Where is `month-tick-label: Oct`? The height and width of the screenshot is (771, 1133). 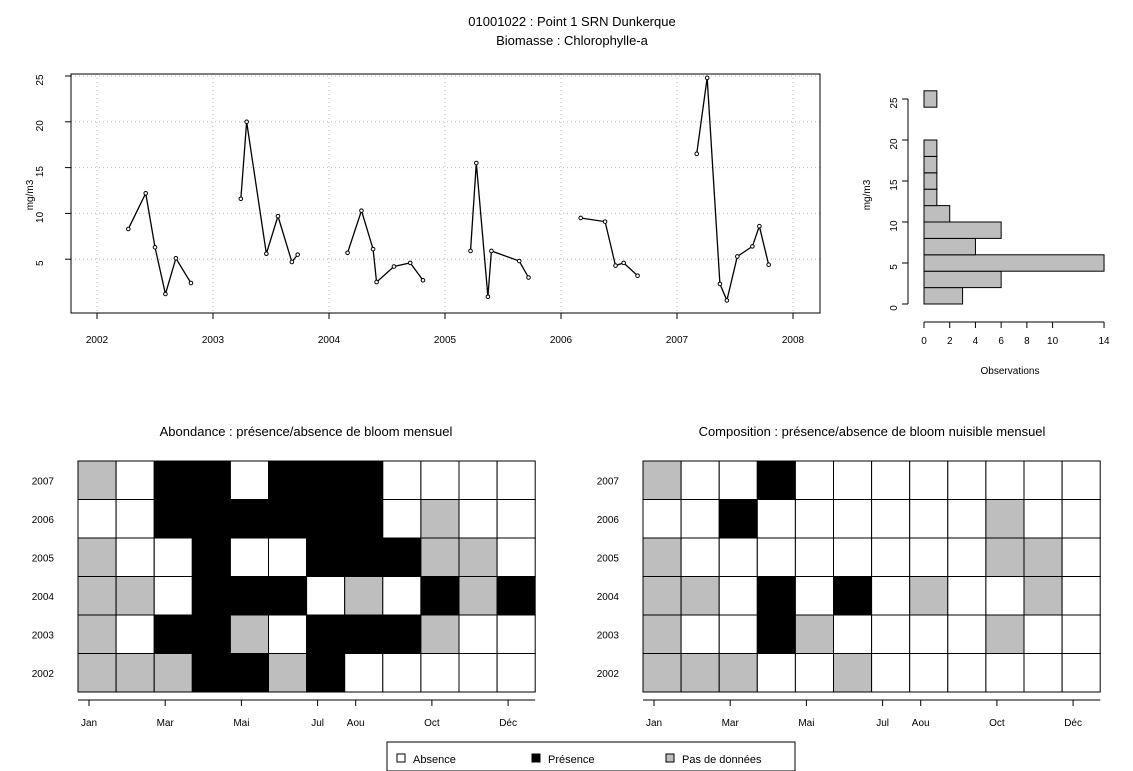
month-tick-label: Oct is located at coordinates (997, 723).